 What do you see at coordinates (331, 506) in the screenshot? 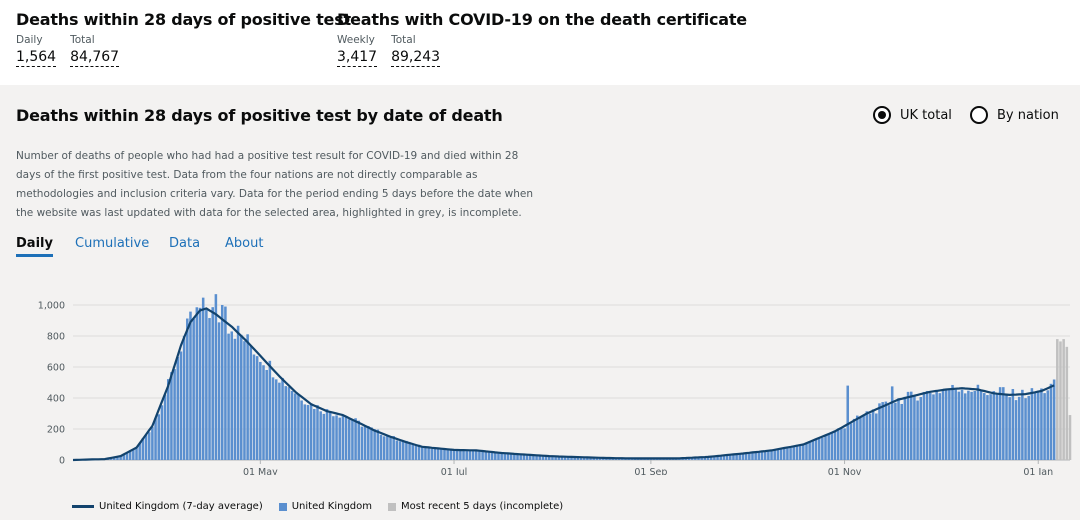
I see `legend-label: United Kingdom` at bounding box center [331, 506].